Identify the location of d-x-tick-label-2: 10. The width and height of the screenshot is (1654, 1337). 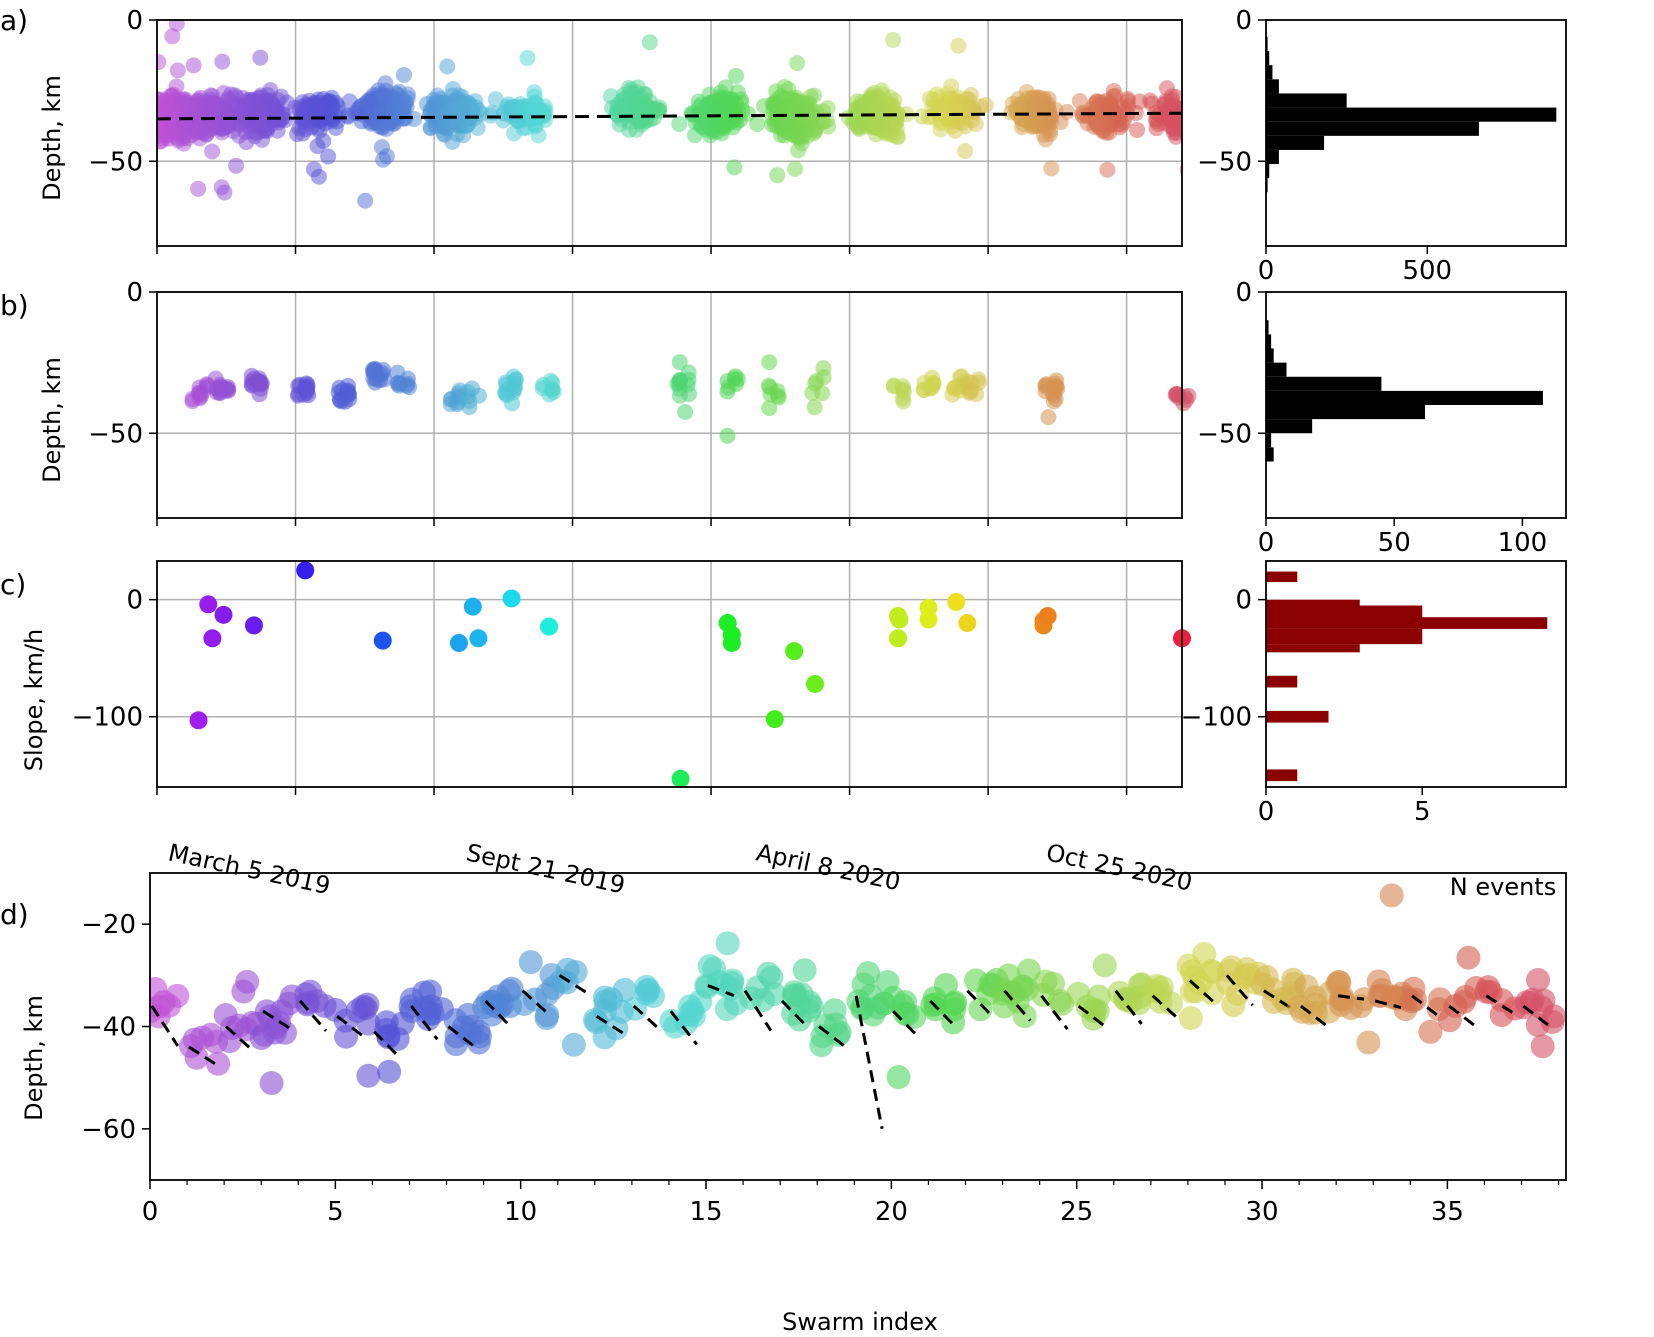
(520, 1212).